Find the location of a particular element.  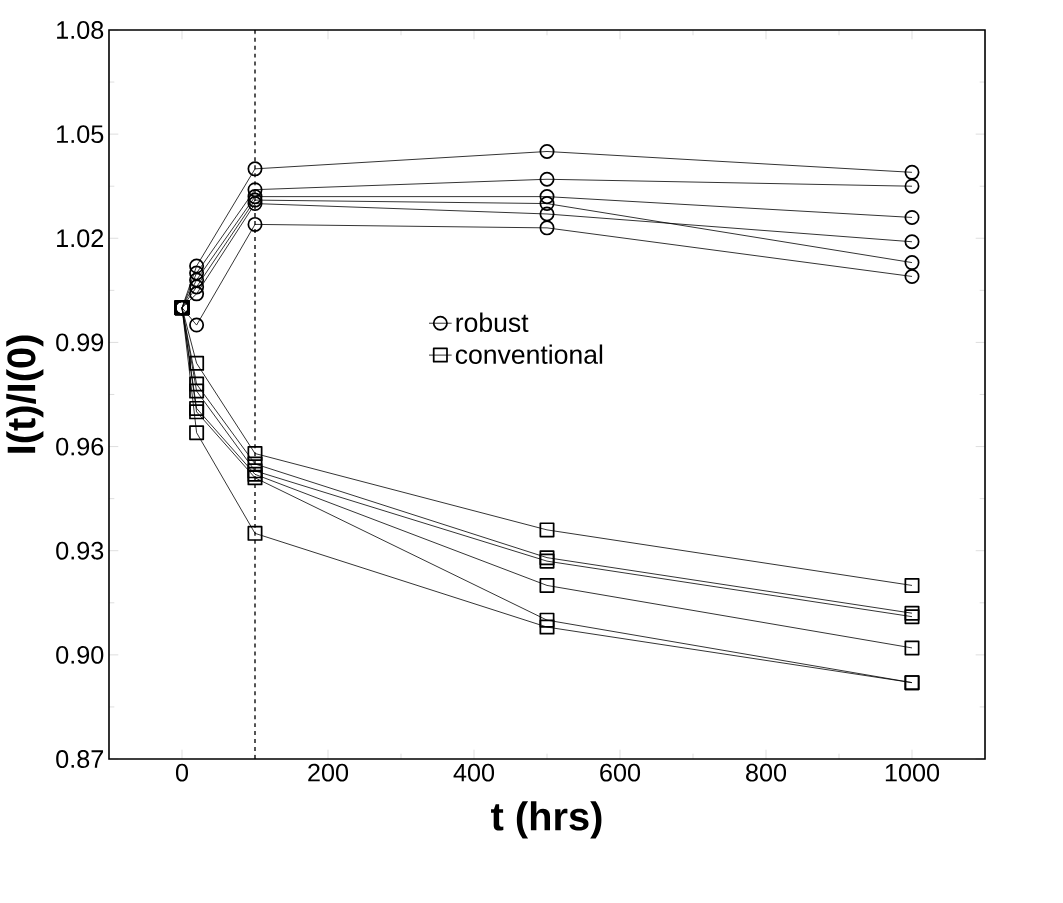

x-tick-label: 800 is located at coordinates (766, 772).